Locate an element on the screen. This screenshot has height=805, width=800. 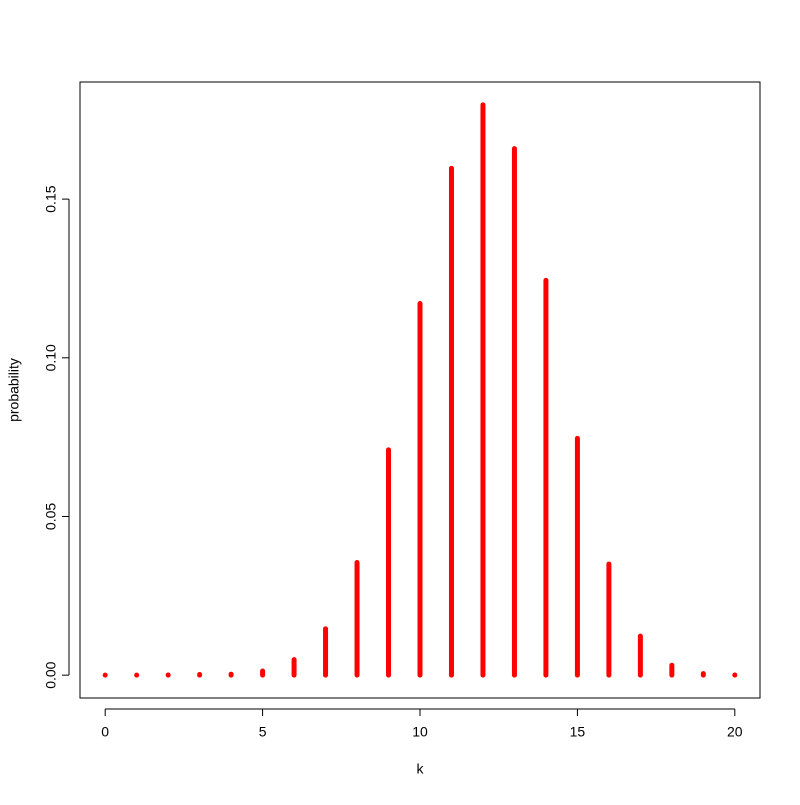
x-tick-label: 10 is located at coordinates (420, 732).